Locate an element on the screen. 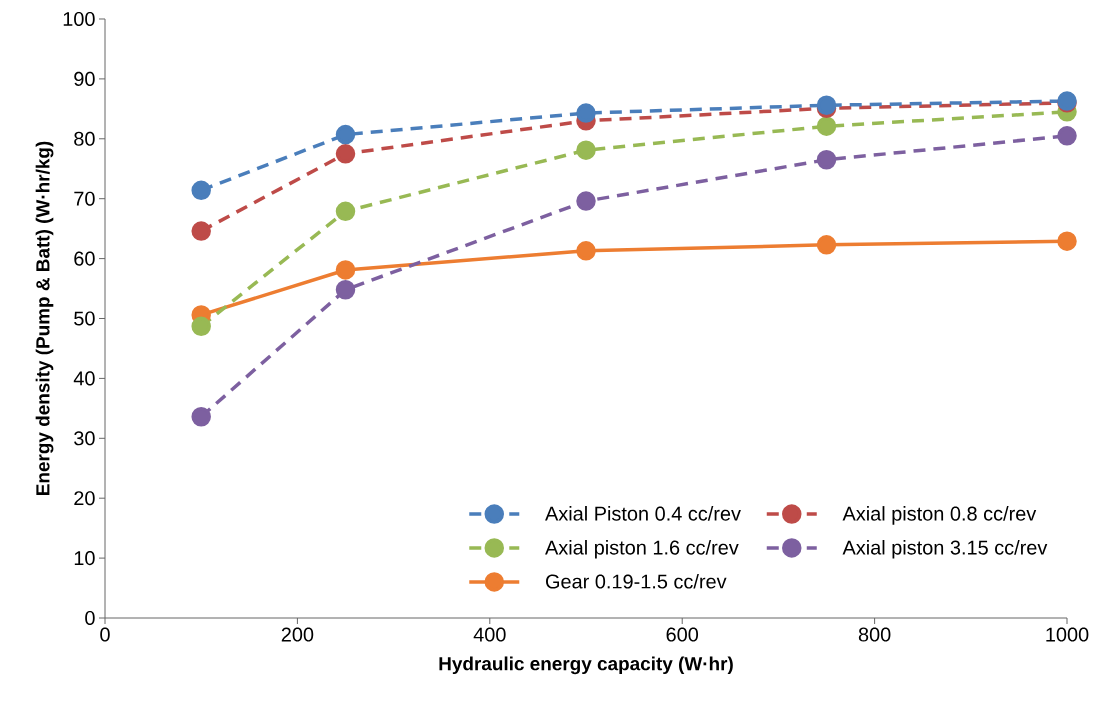  x-tick-label: 400 is located at coordinates (489, 634).